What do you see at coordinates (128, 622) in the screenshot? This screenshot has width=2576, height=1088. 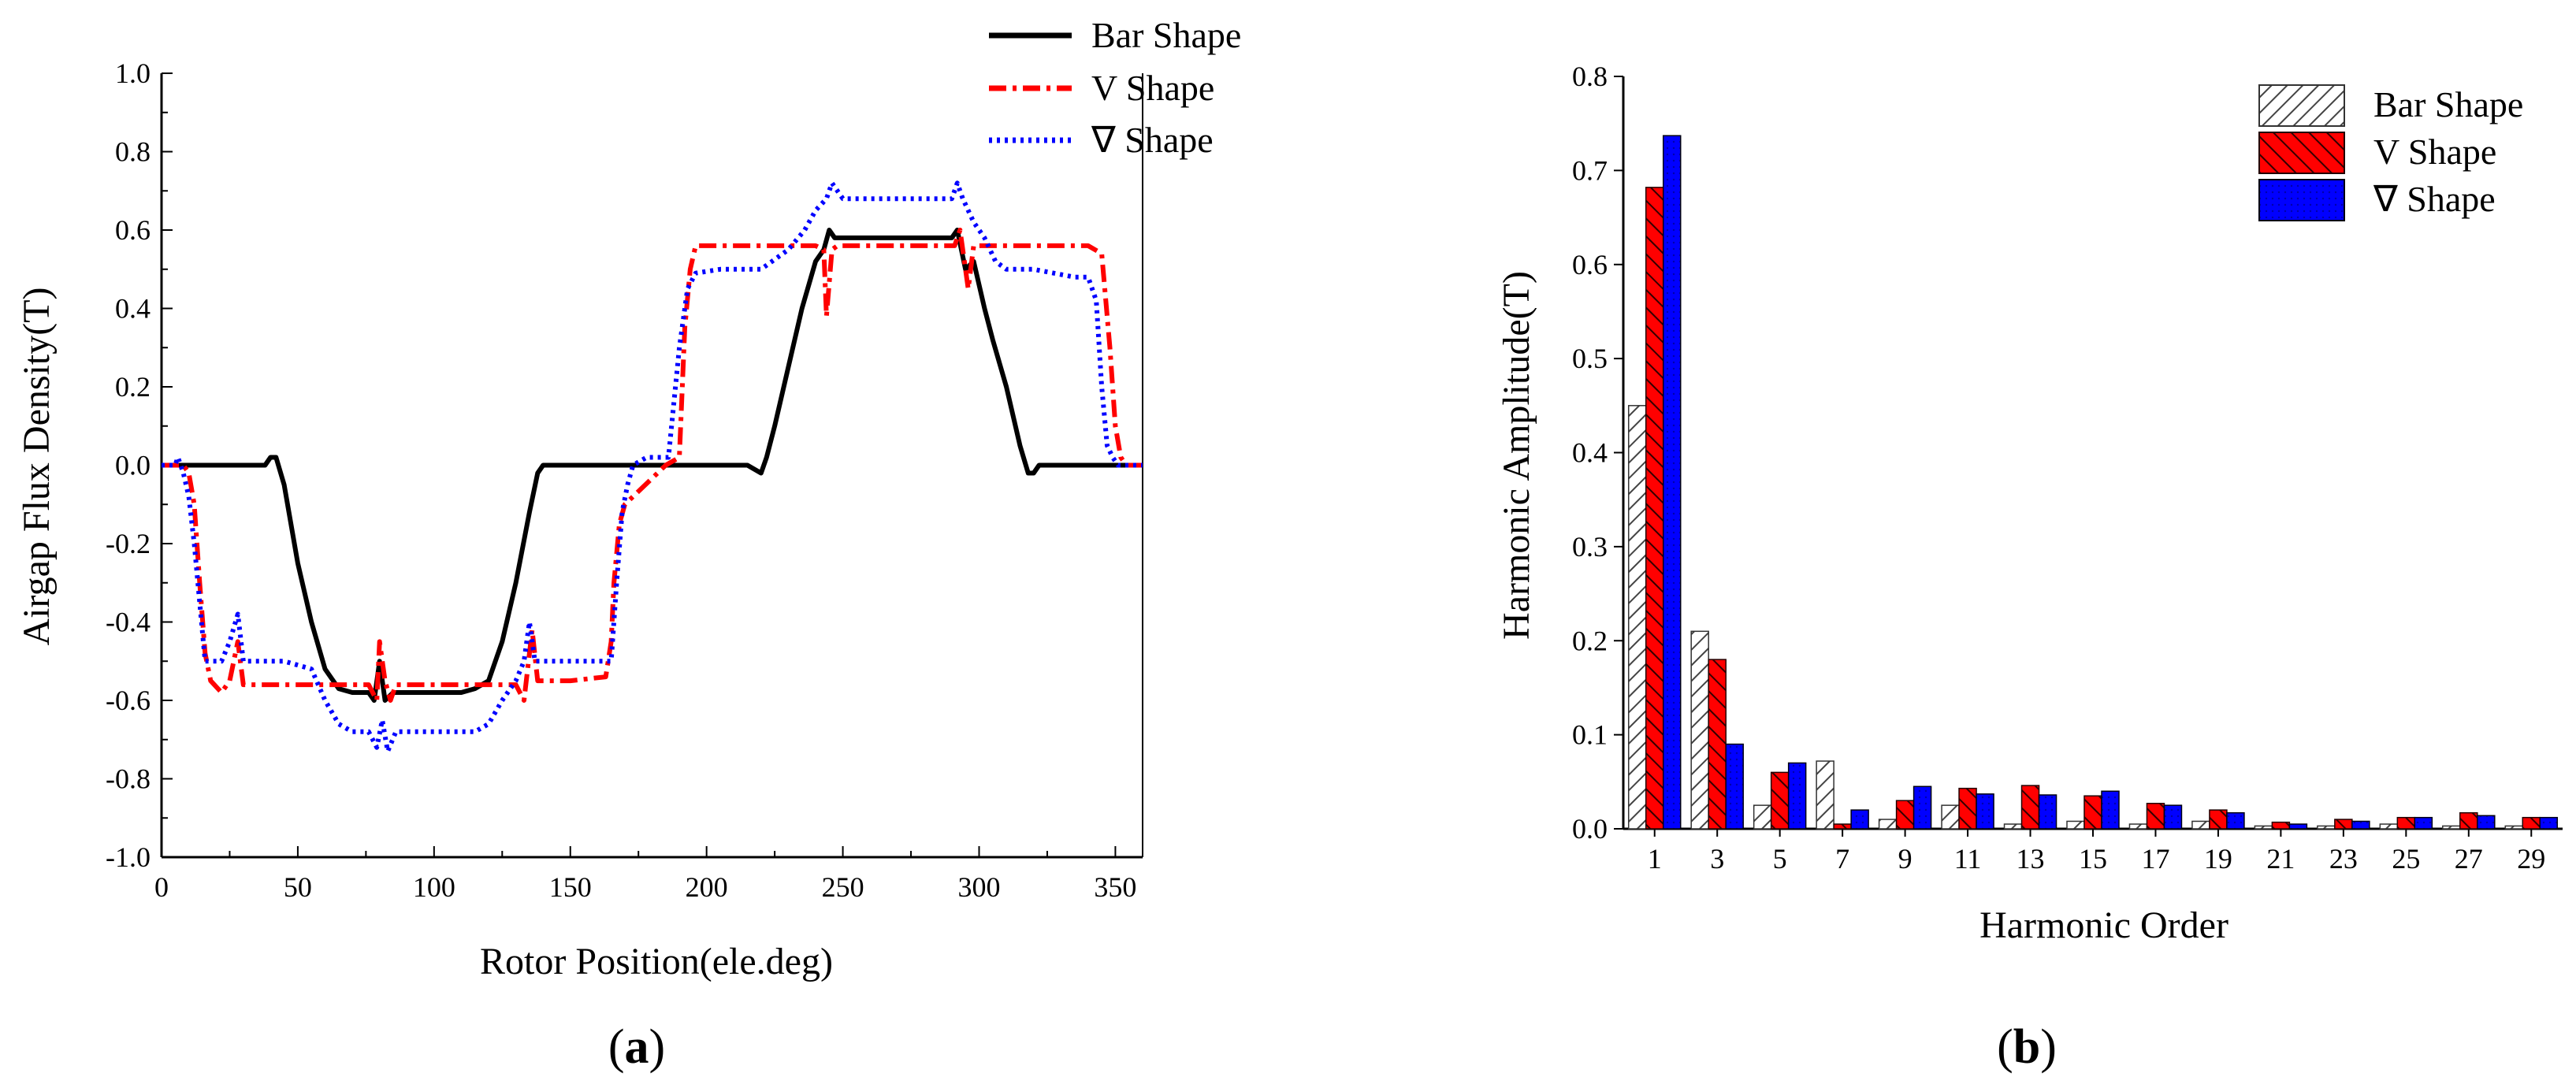 I see `chart-a-ytick-label: -0.4` at bounding box center [128, 622].